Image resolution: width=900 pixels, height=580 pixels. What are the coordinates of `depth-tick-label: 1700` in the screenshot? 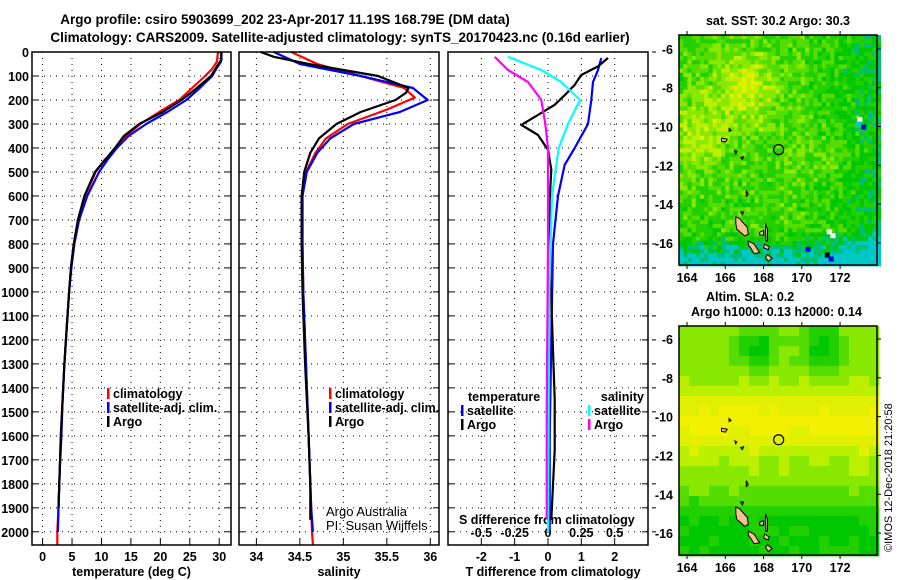 It's located at (15, 461).